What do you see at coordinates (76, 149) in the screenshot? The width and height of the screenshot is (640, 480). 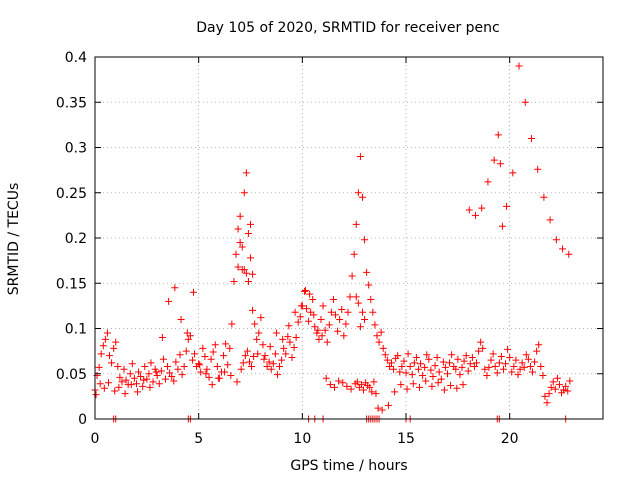 I see `y-tick-label: 0.3` at bounding box center [76, 149].